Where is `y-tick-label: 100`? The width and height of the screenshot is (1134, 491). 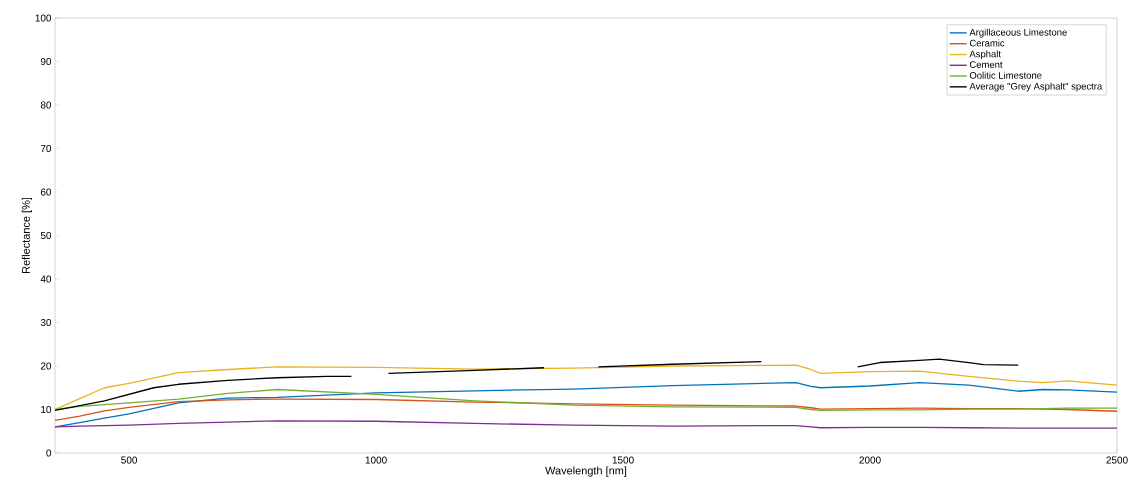
y-tick-label: 100 is located at coordinates (43, 18).